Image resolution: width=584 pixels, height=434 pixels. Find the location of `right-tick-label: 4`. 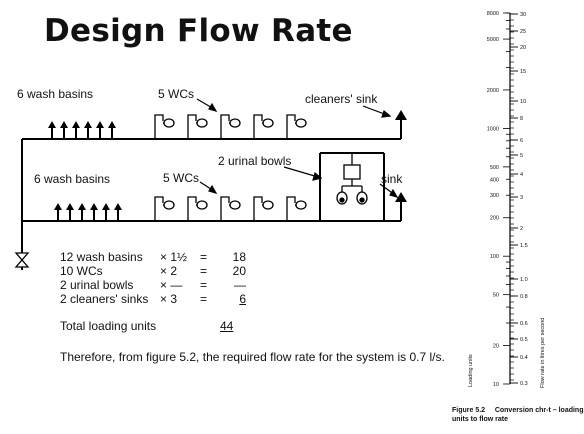

right-tick-label: 4 is located at coordinates (521, 175).